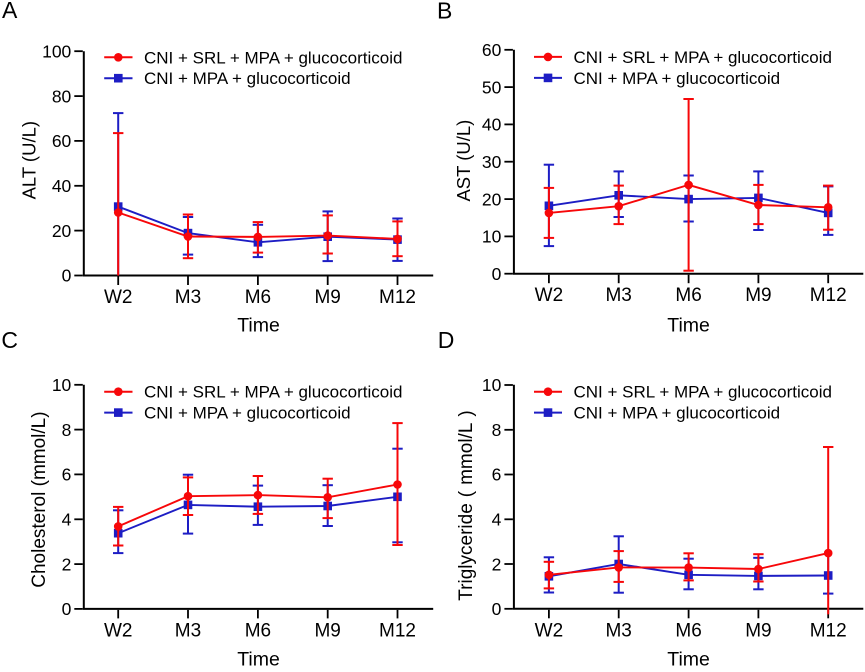 The width and height of the screenshot is (865, 672). Describe the element at coordinates (9, 340) in the screenshot. I see `svg-text: C` at that location.